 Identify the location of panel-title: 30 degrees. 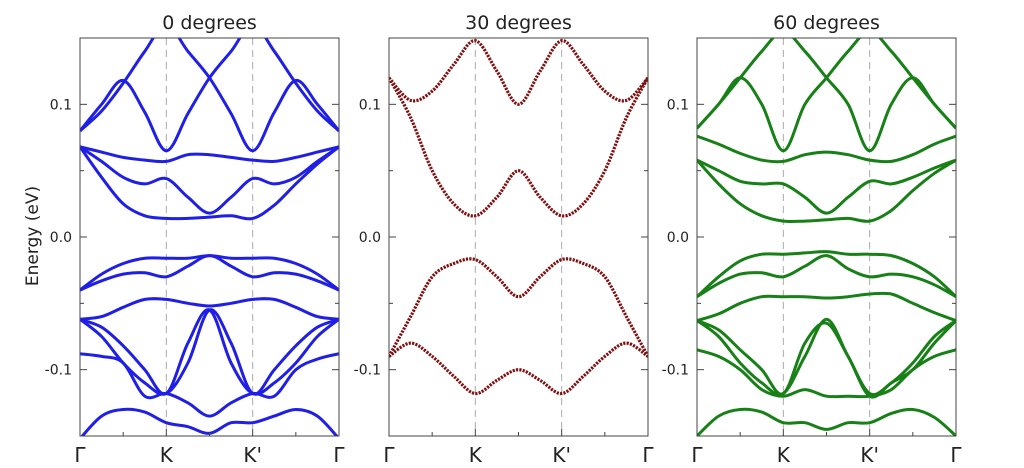
(518, 23).